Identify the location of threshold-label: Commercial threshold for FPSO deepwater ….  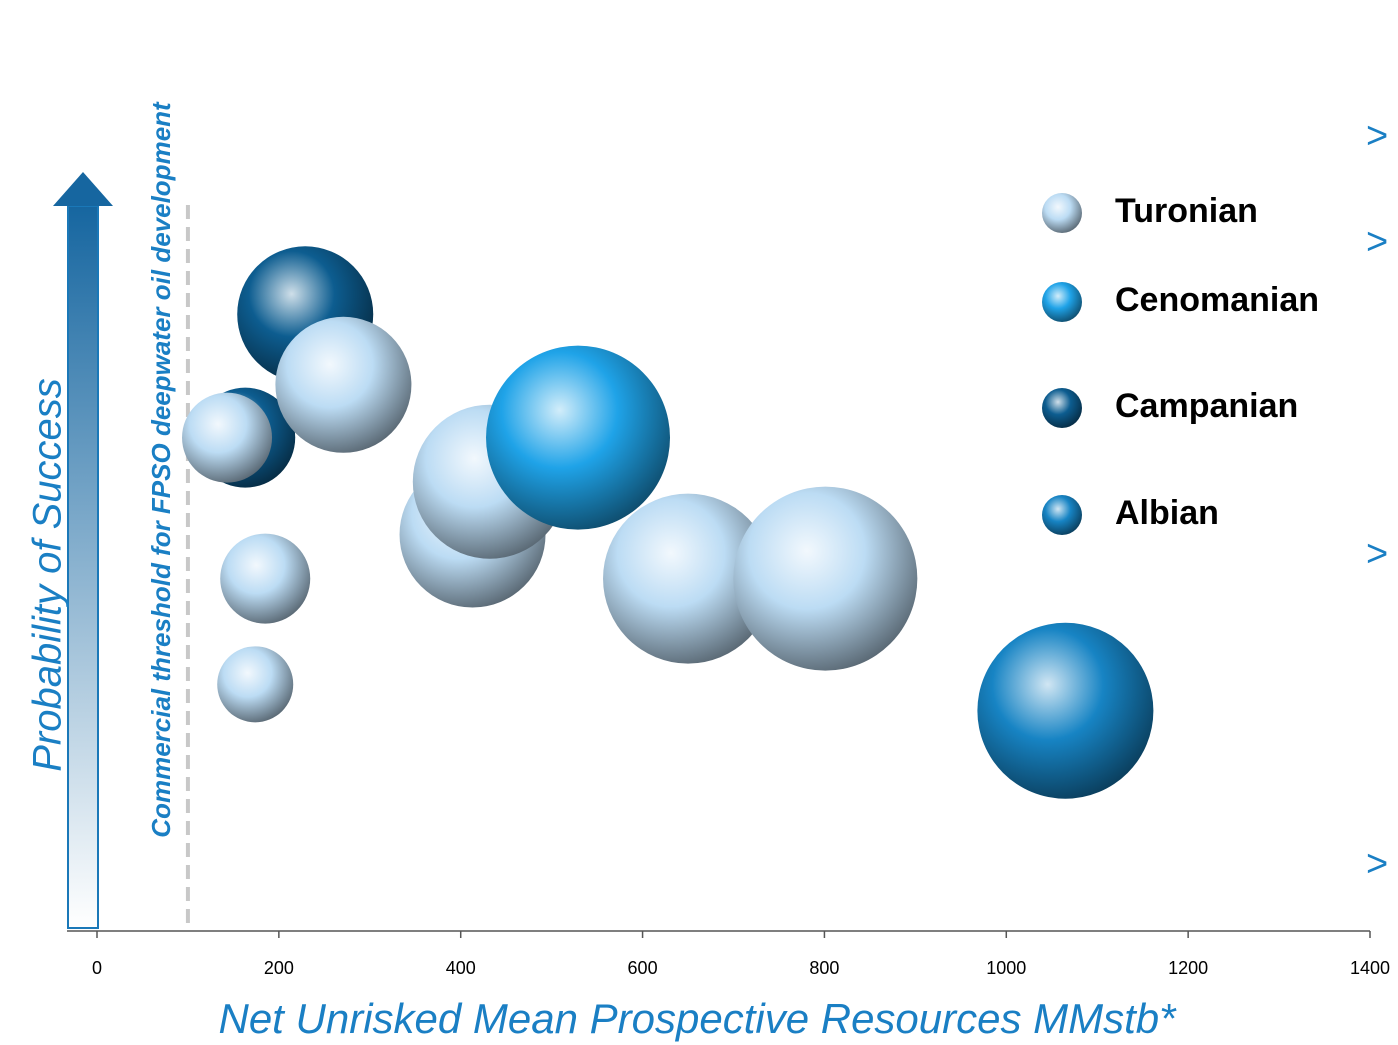
(161, 469).